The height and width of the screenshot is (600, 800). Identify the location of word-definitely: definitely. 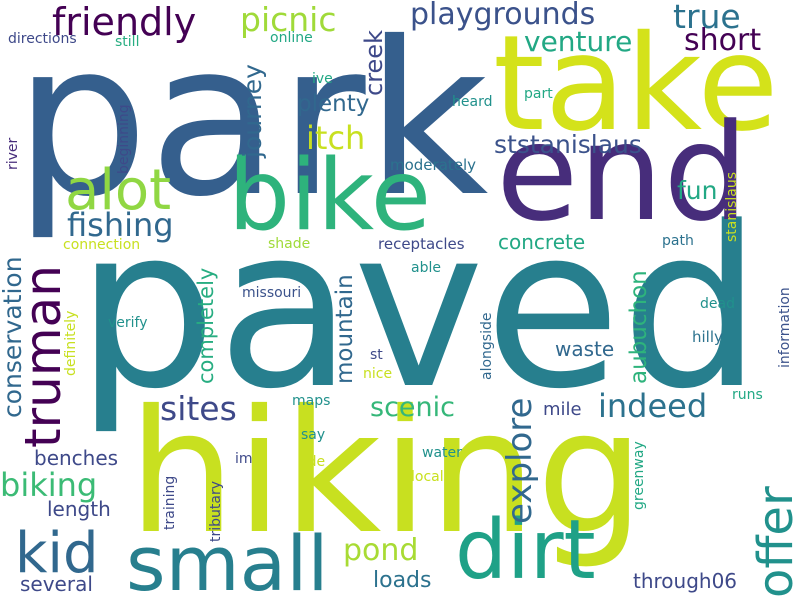
(71, 343).